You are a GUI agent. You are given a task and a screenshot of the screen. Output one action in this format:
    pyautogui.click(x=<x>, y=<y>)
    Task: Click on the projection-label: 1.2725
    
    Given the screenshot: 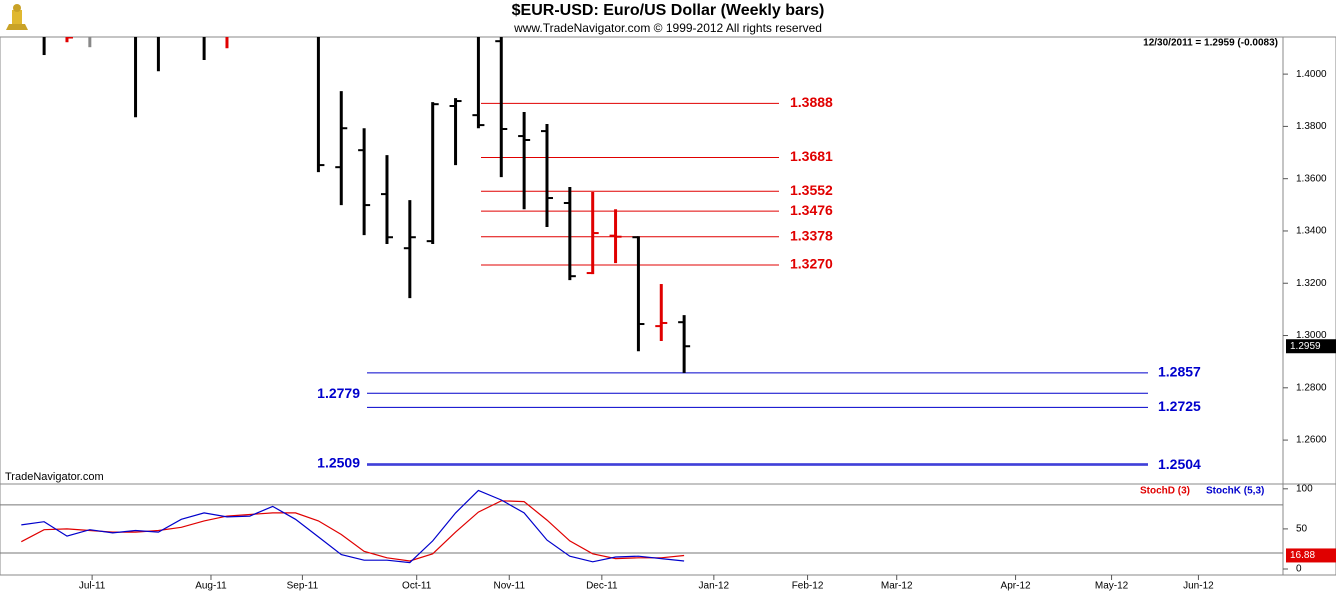 What is the action you would take?
    pyautogui.click(x=1179, y=406)
    